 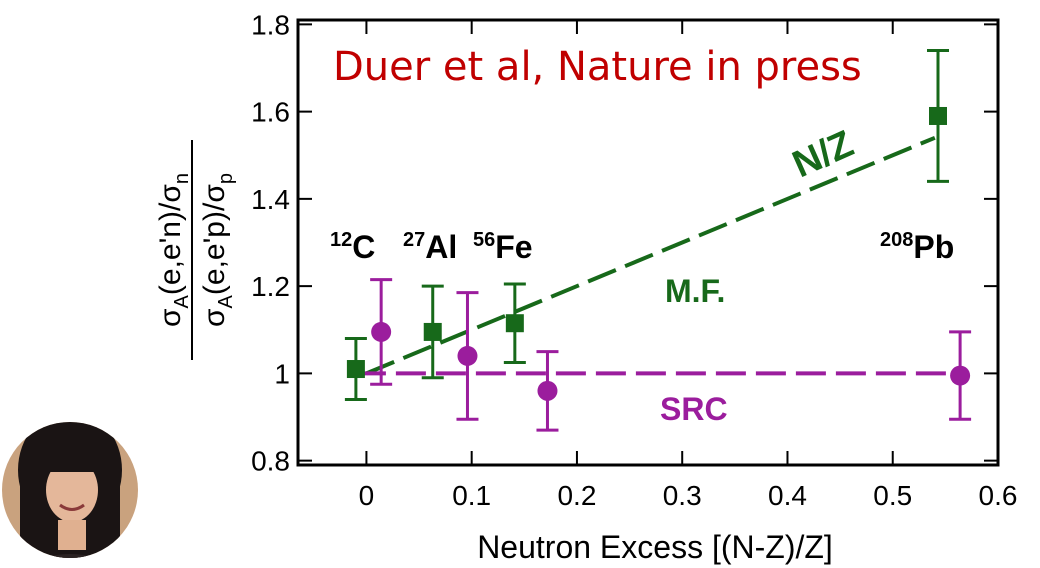 What do you see at coordinates (270, 199) in the screenshot?
I see `y-tick-label: 1.4` at bounding box center [270, 199].